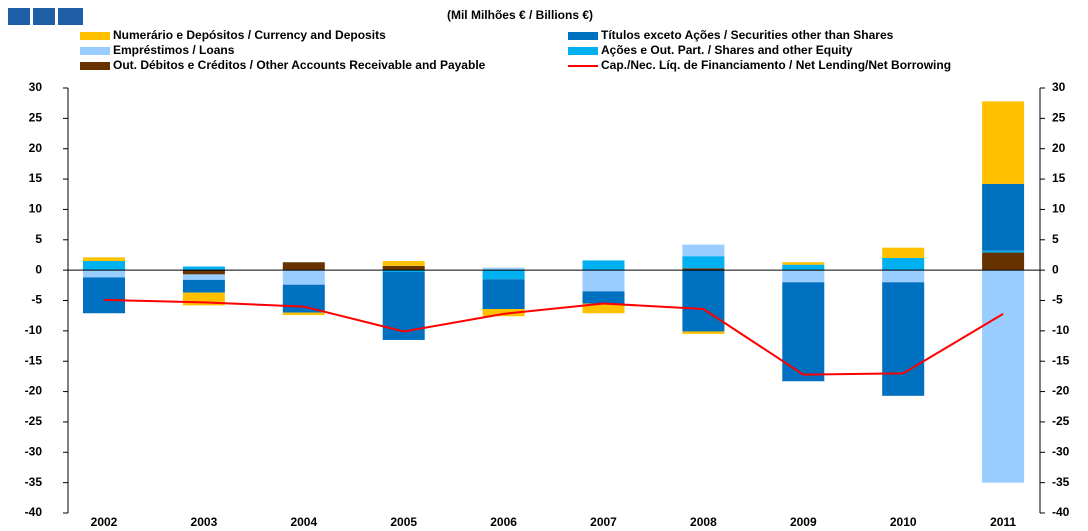  What do you see at coordinates (403, 522) in the screenshot?
I see `x-tick-label: 2005` at bounding box center [403, 522].